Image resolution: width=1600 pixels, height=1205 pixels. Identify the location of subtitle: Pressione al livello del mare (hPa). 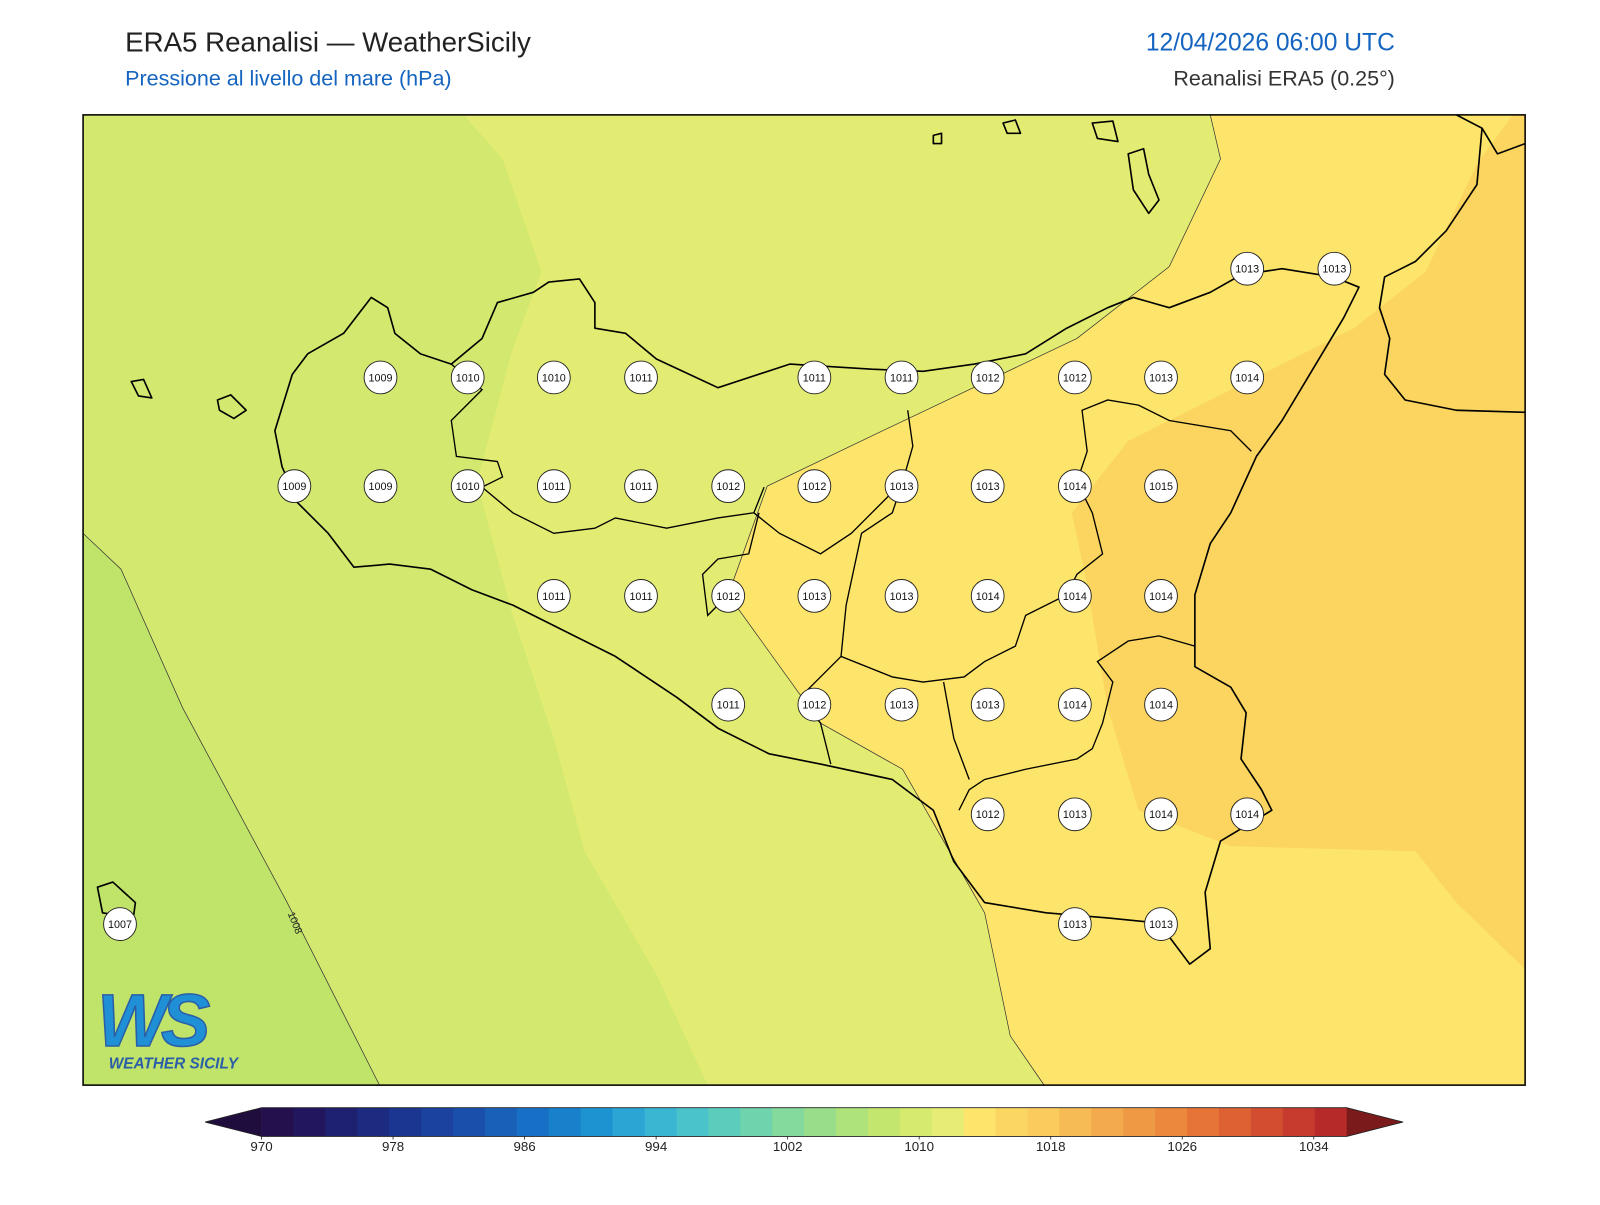
(288, 79).